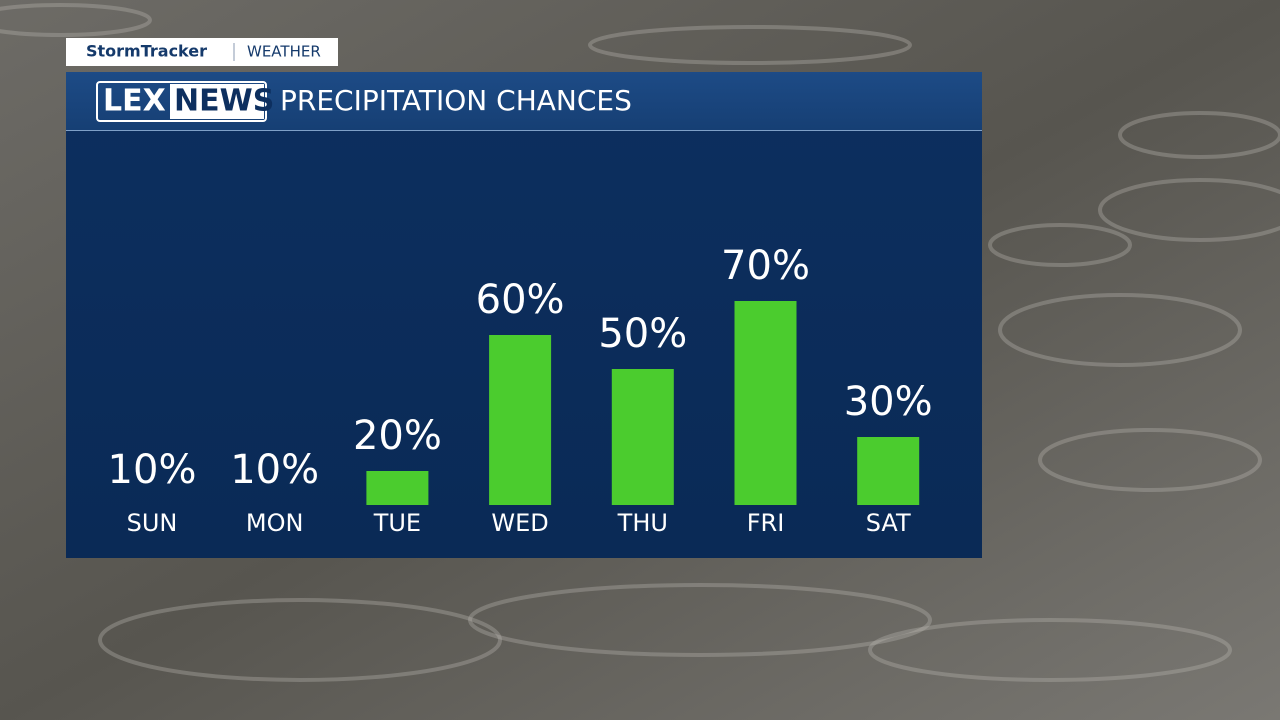 The image size is (1280, 720). I want to click on x-tick-label: FRI, so click(766, 523).